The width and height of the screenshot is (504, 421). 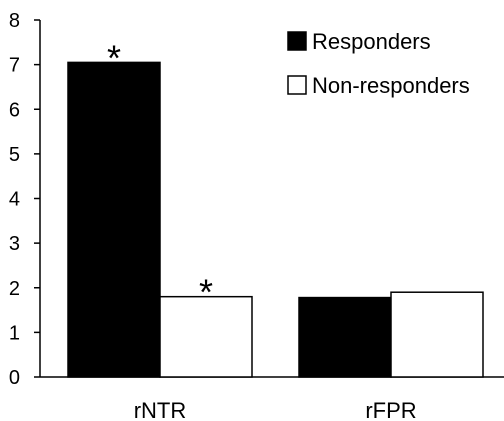 What do you see at coordinates (206, 336) in the screenshot?
I see `bar-non-responders-rntr` at bounding box center [206, 336].